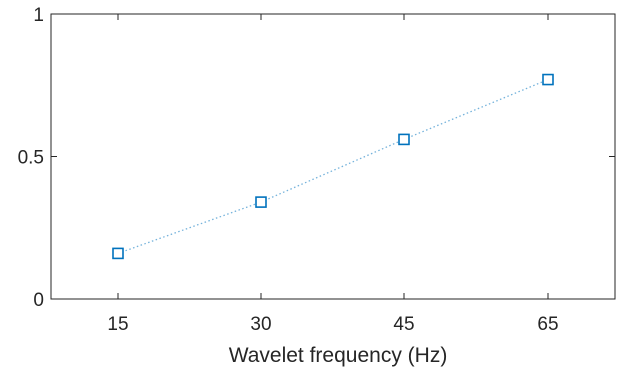 This screenshot has width=618, height=369. Describe the element at coordinates (117, 324) in the screenshot. I see `x-tick-label: 15` at that location.